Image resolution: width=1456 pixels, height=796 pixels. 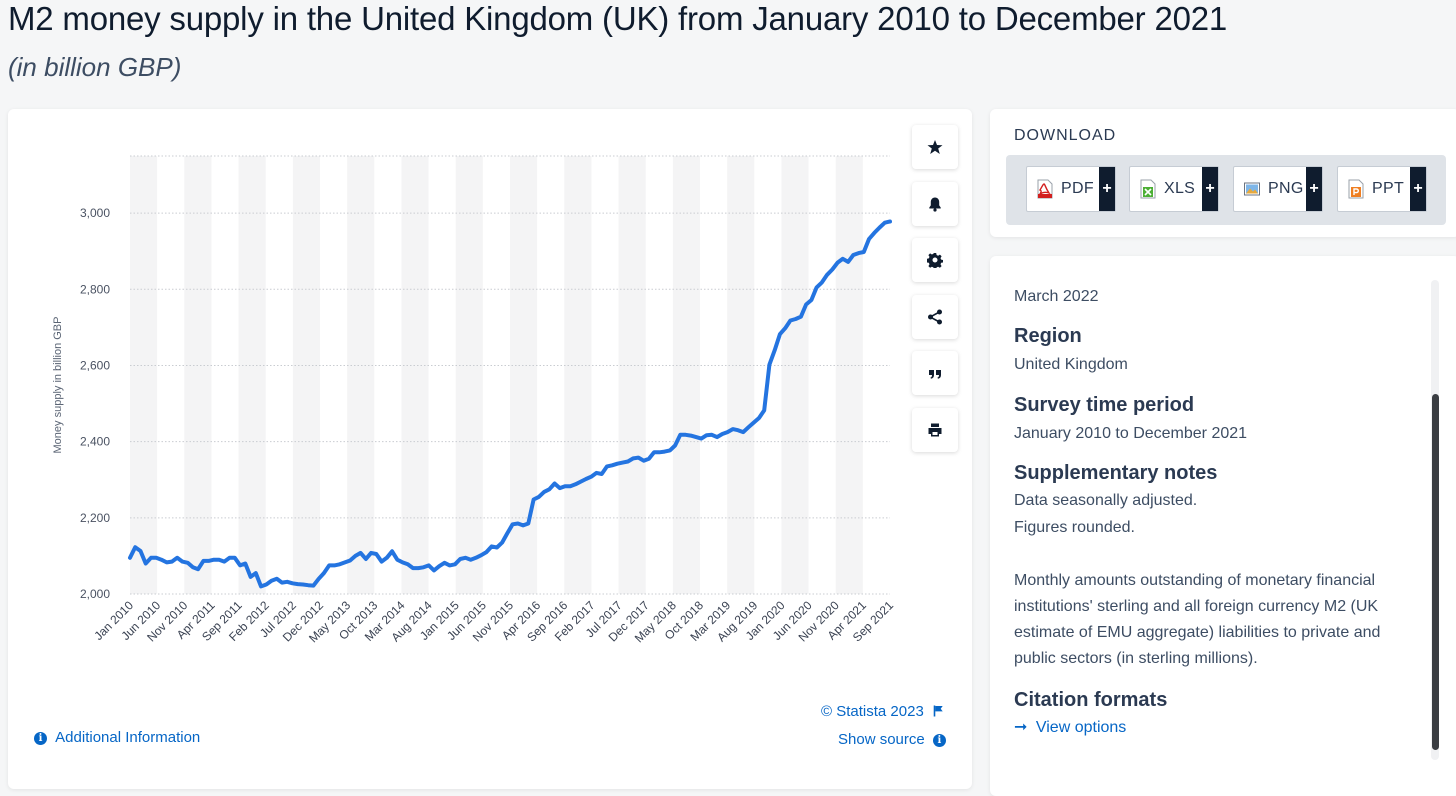 I want to click on ppt-label: PPT, so click(x=1388, y=188).